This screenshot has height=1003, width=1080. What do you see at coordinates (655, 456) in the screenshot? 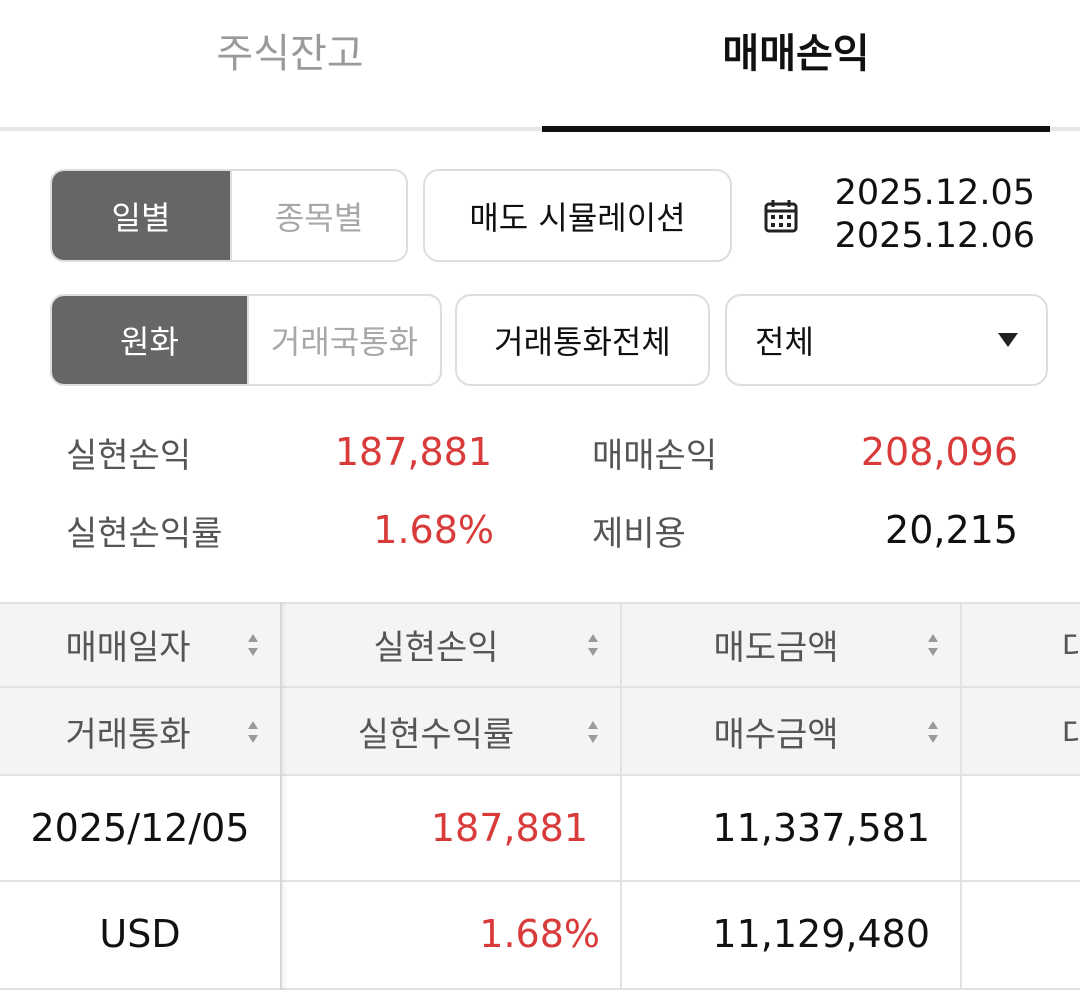
I see `trading-pl-label: 매매손익` at bounding box center [655, 456].